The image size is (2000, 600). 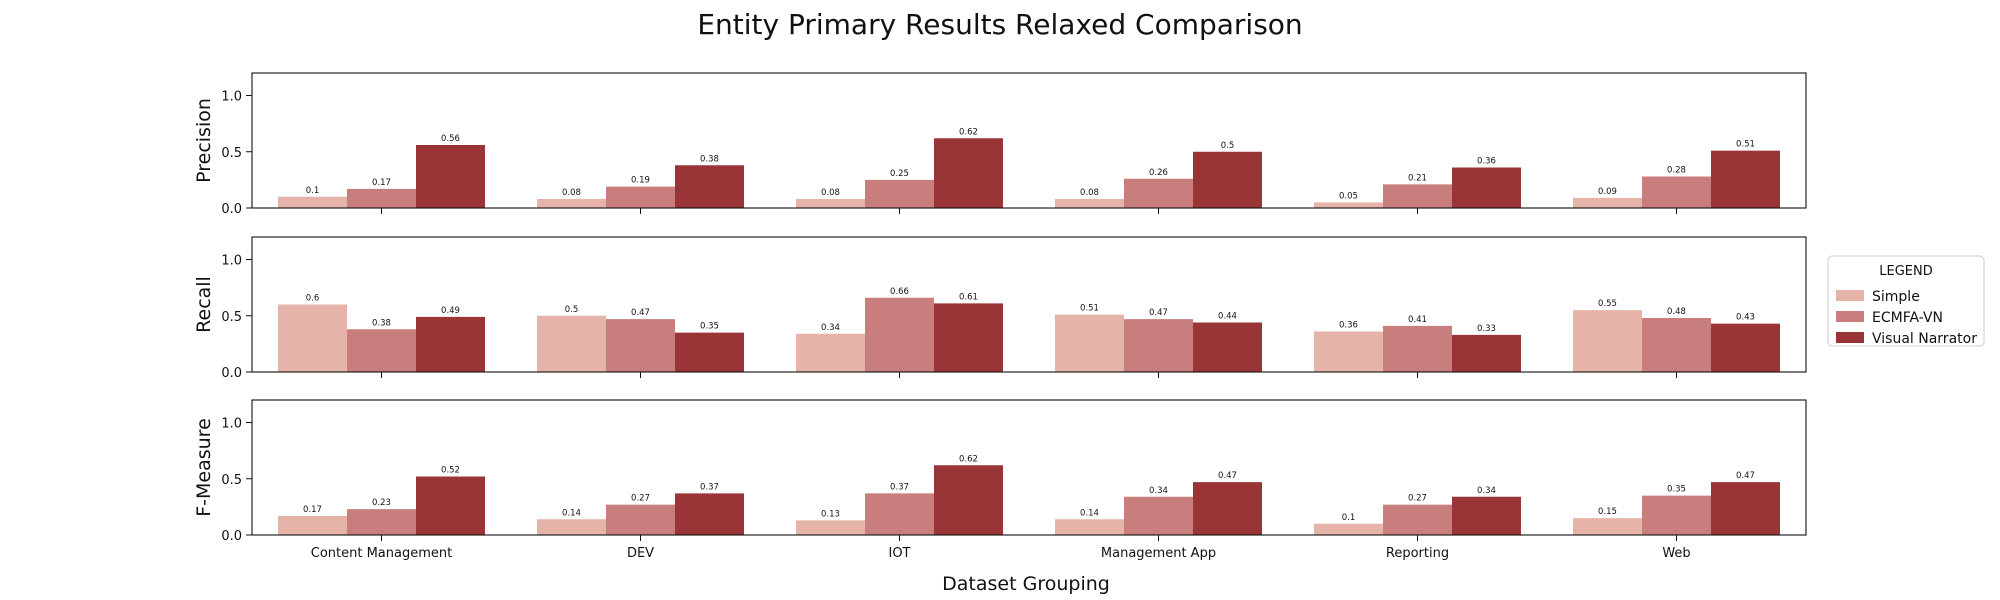 What do you see at coordinates (1607, 192) in the screenshot?
I see `bar-value-label: 0.09` at bounding box center [1607, 192].